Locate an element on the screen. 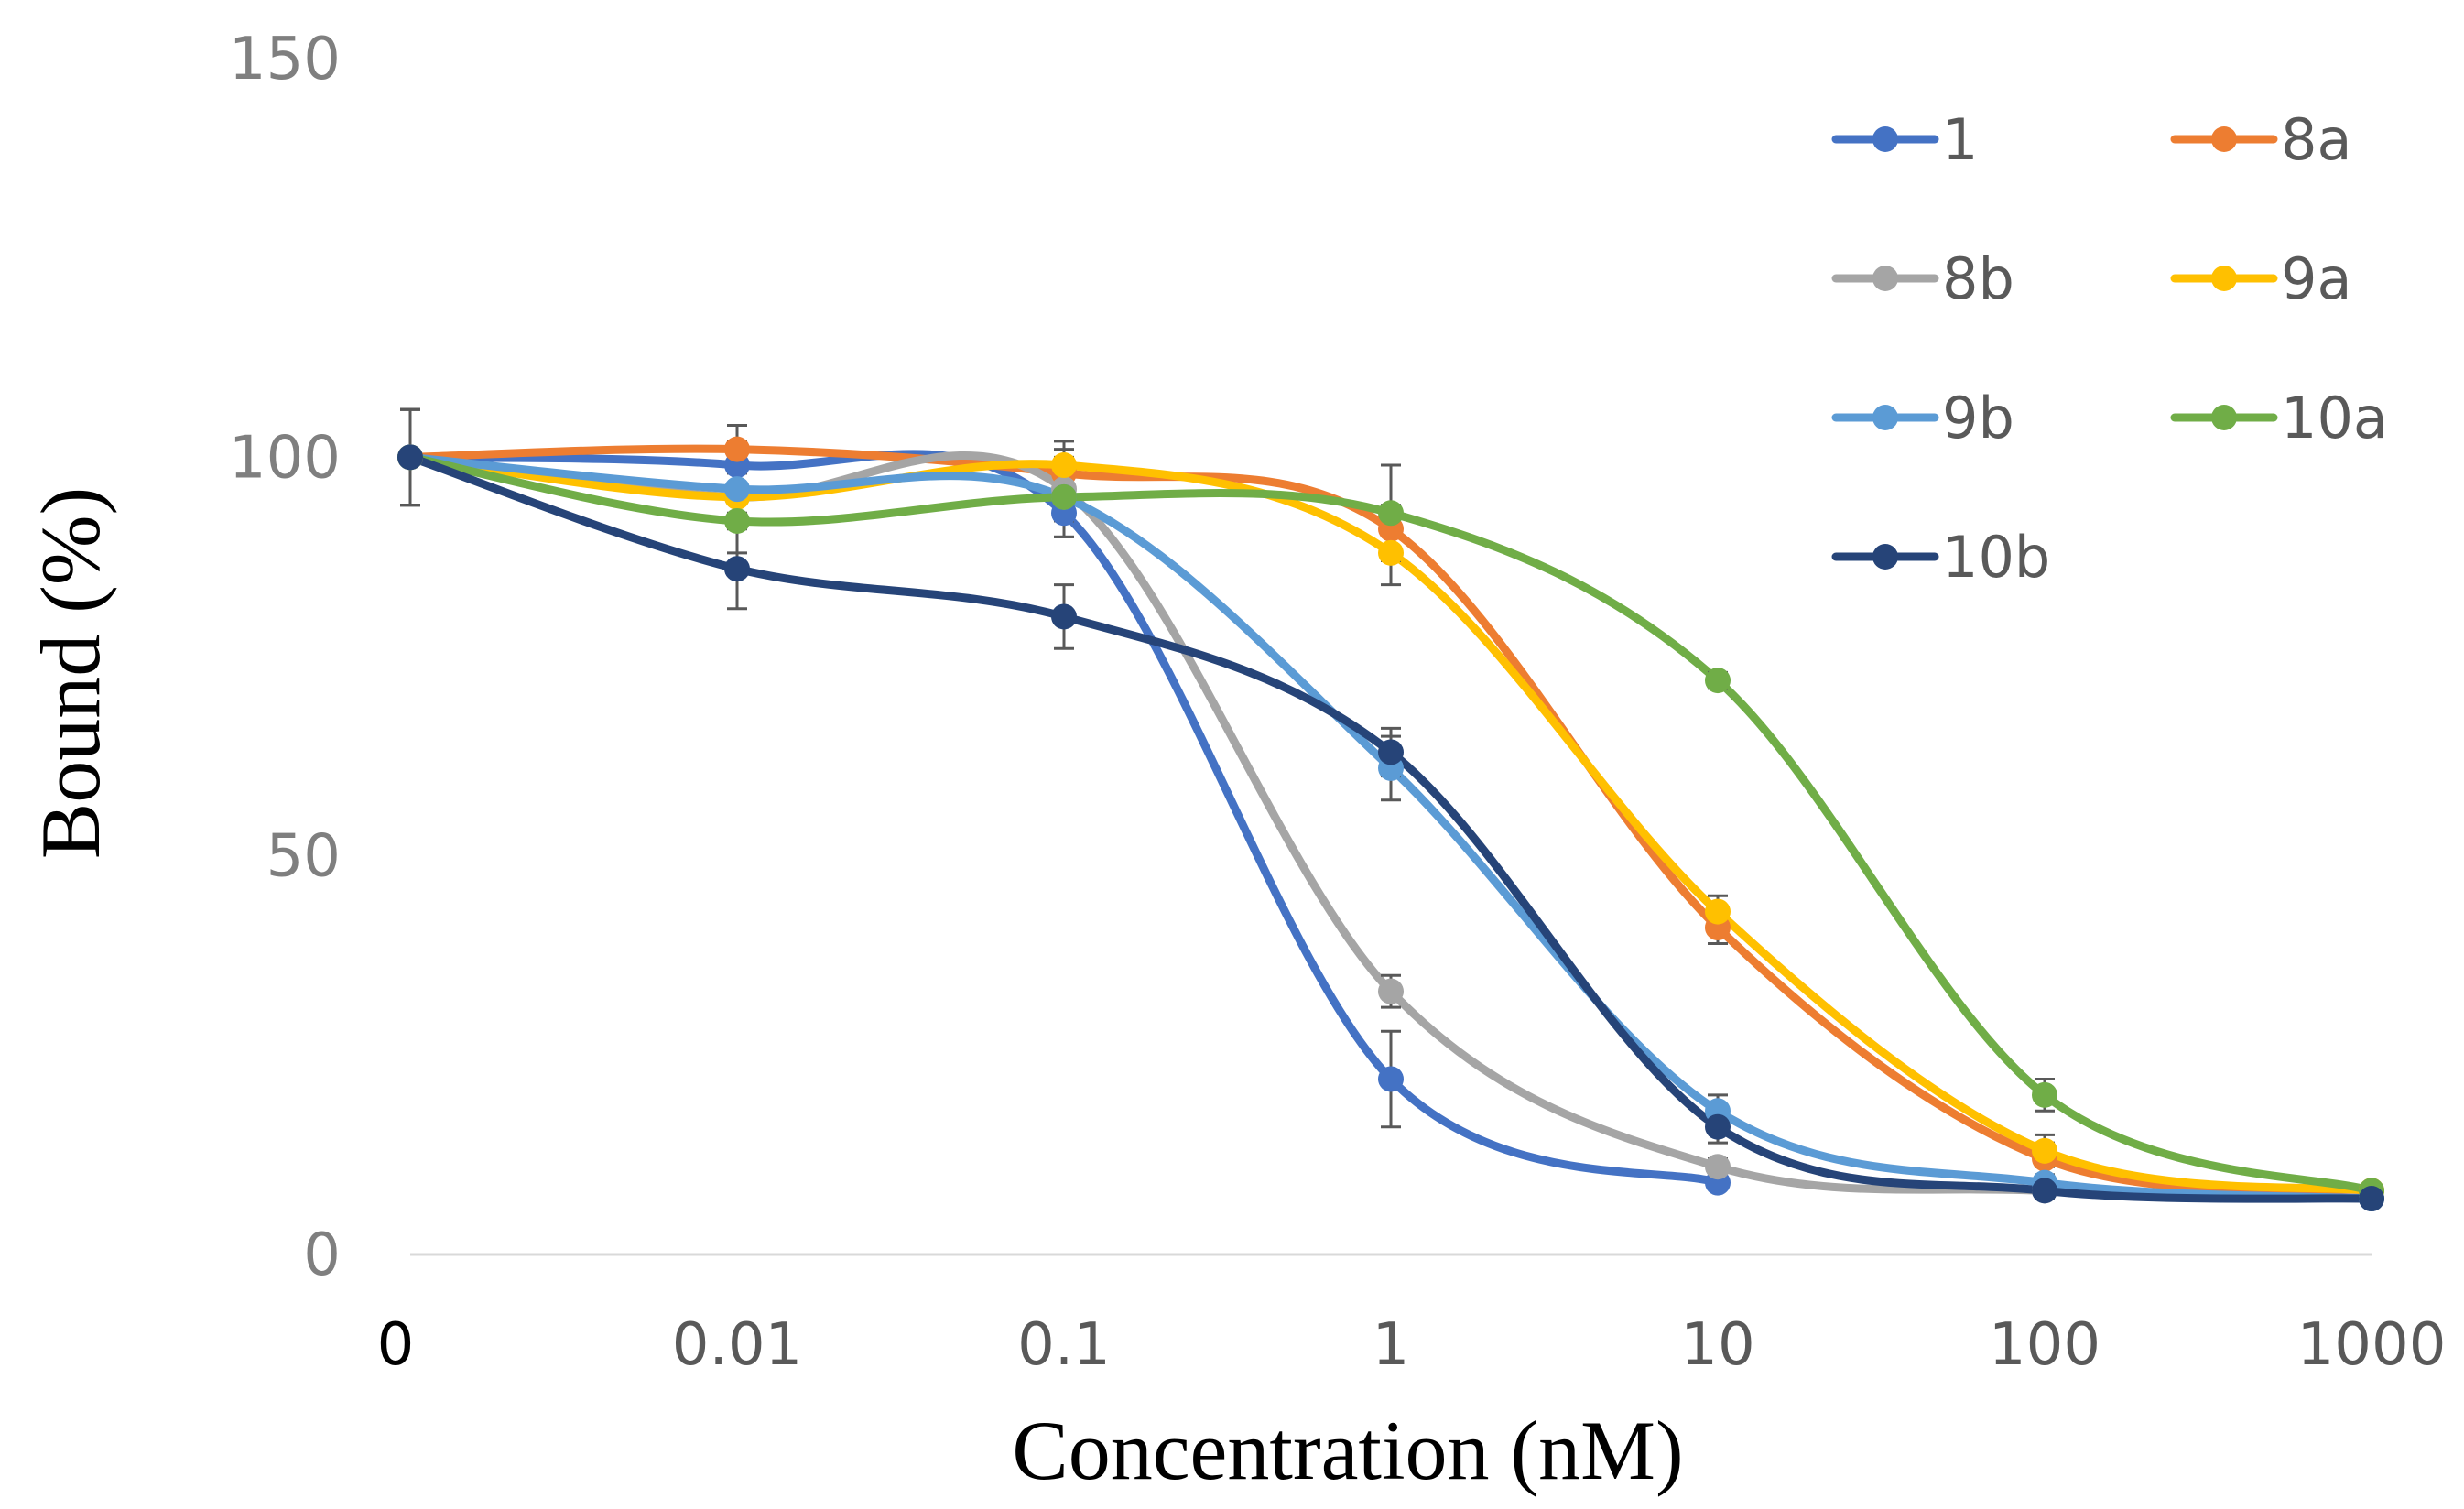  legend: 1 8a 8b 9a 9b 10a 10b is located at coordinates (2110, 348).